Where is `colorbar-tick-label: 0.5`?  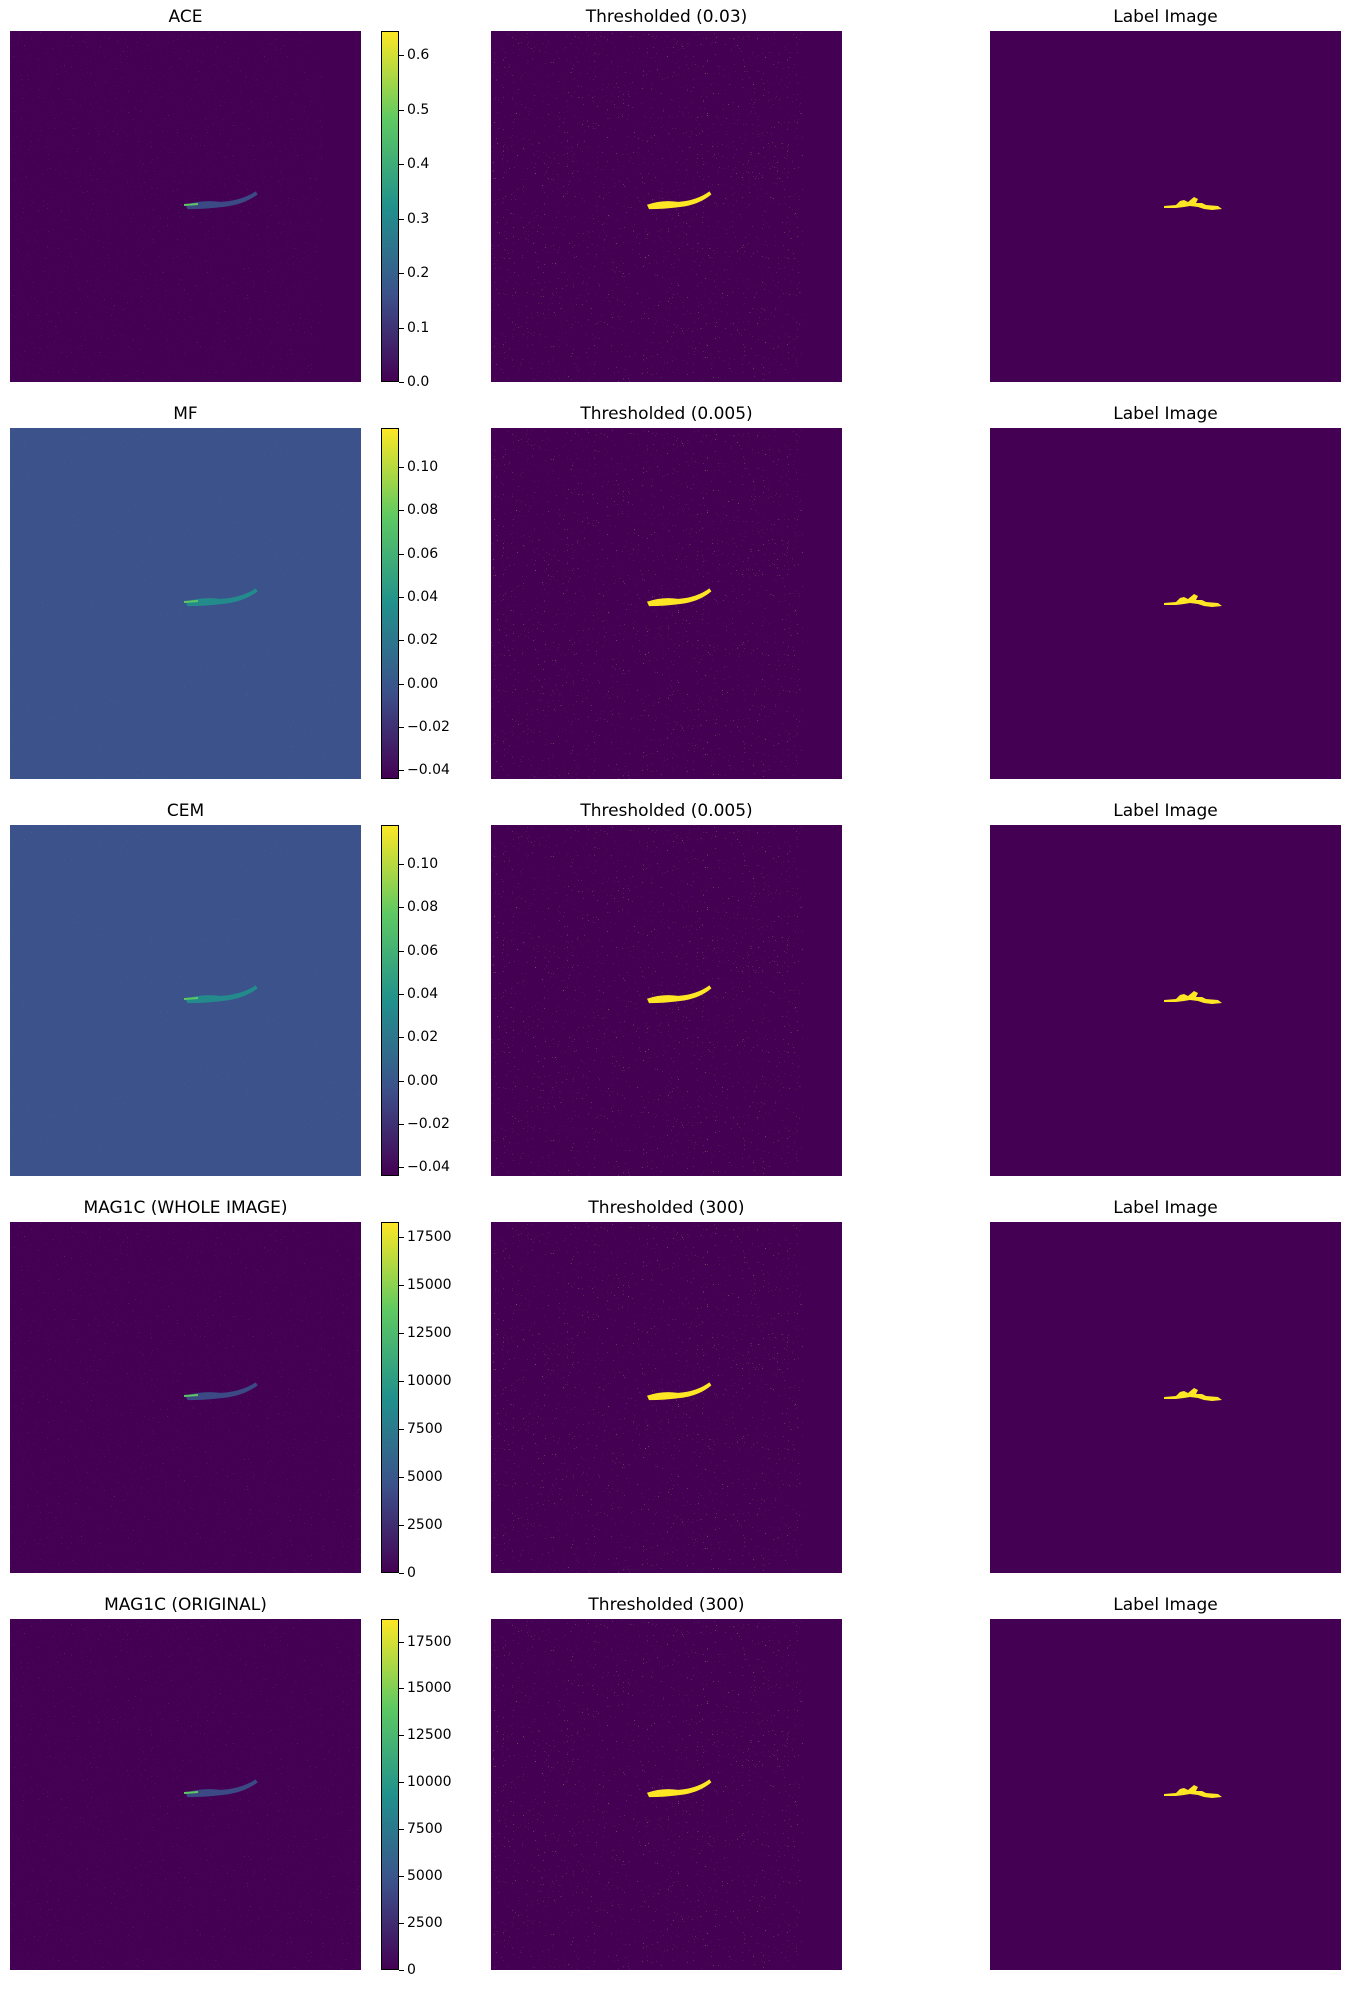
colorbar-tick-label: 0.5 is located at coordinates (418, 110).